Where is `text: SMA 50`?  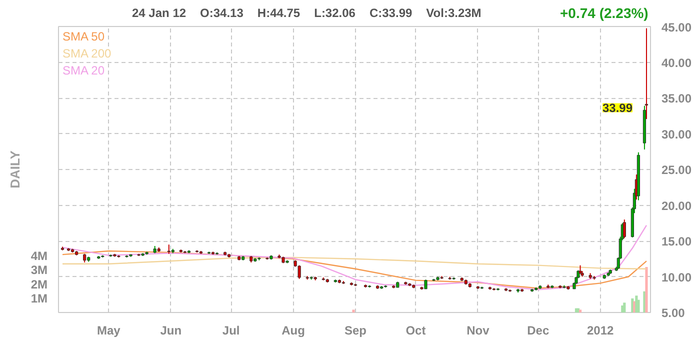
text: SMA 50 is located at coordinates (83, 37).